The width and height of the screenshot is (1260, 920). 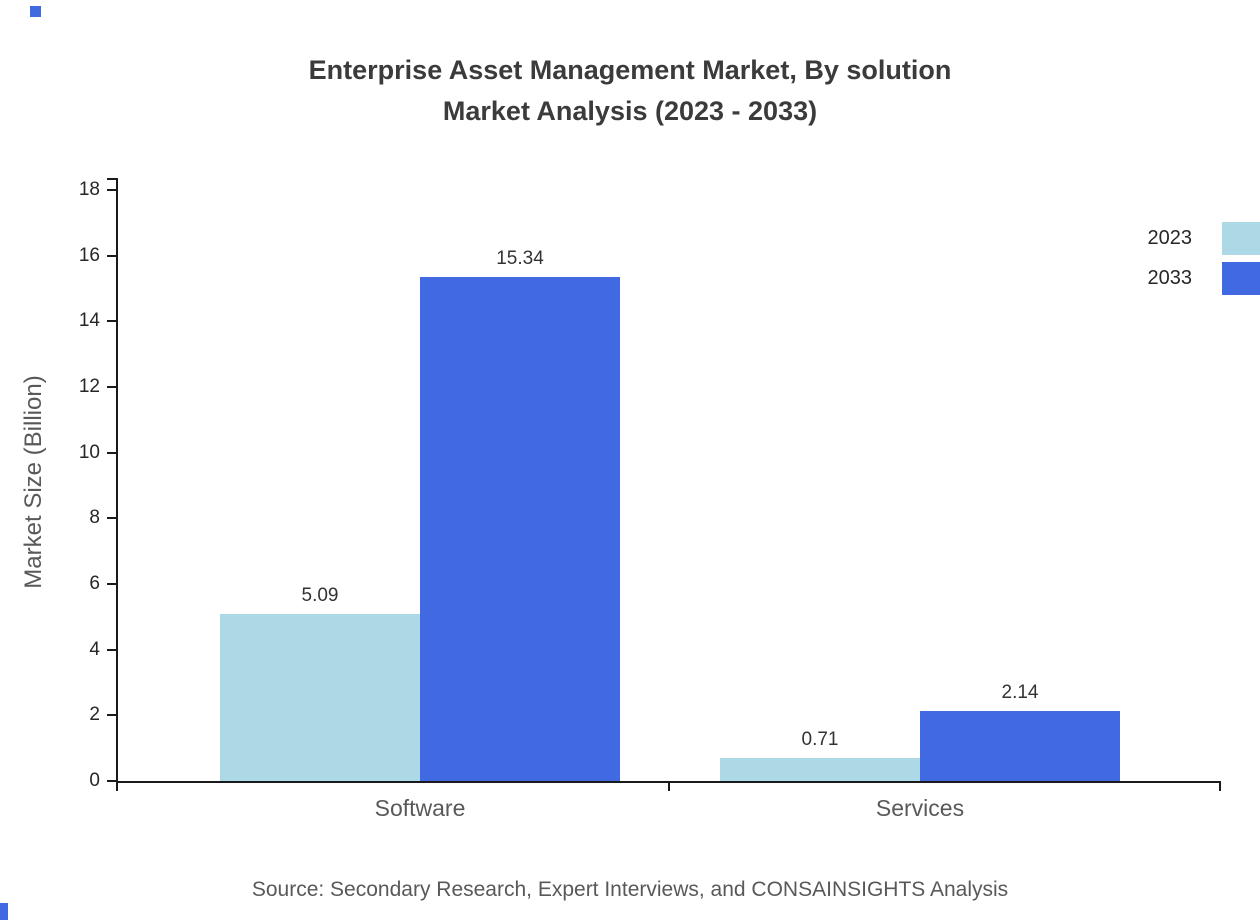 I want to click on legend-label: 2023, so click(x=1170, y=237).